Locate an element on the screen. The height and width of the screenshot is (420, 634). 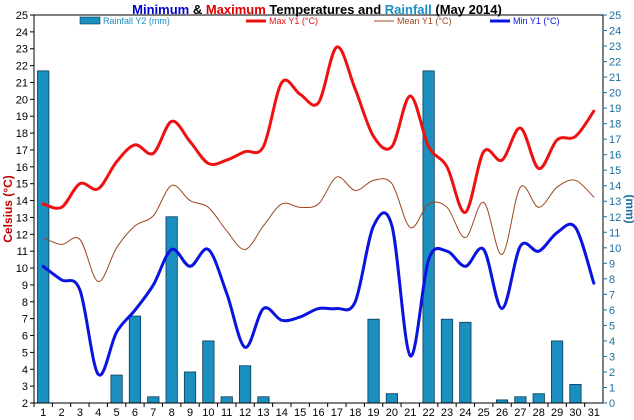
x-tick-label: 28 is located at coordinates (539, 413).